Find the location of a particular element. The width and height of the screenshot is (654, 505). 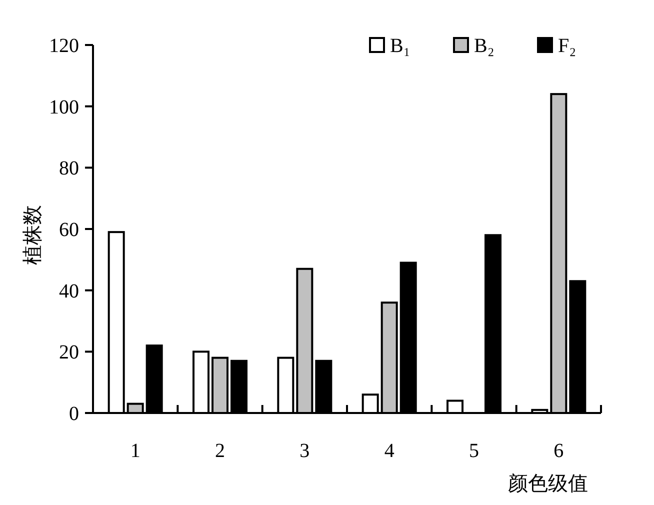

x-tick-label: 1 is located at coordinates (135, 451).